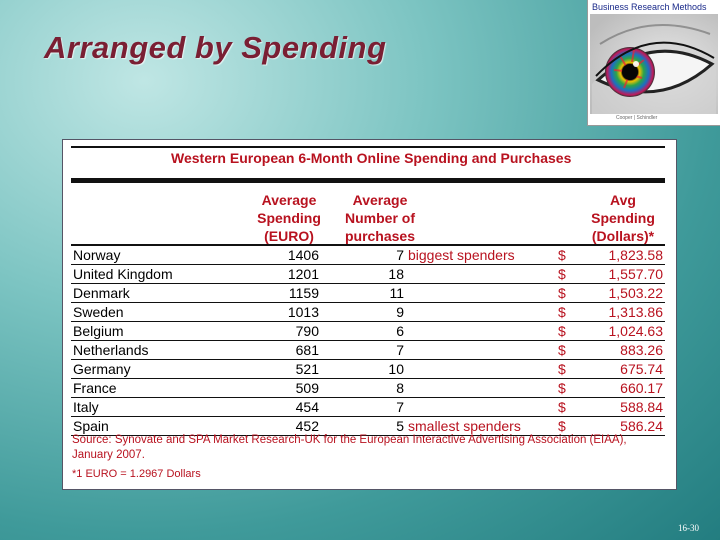 This screenshot has width=720, height=540. I want to click on dollars-cell: 1,313.86, so click(620, 312).